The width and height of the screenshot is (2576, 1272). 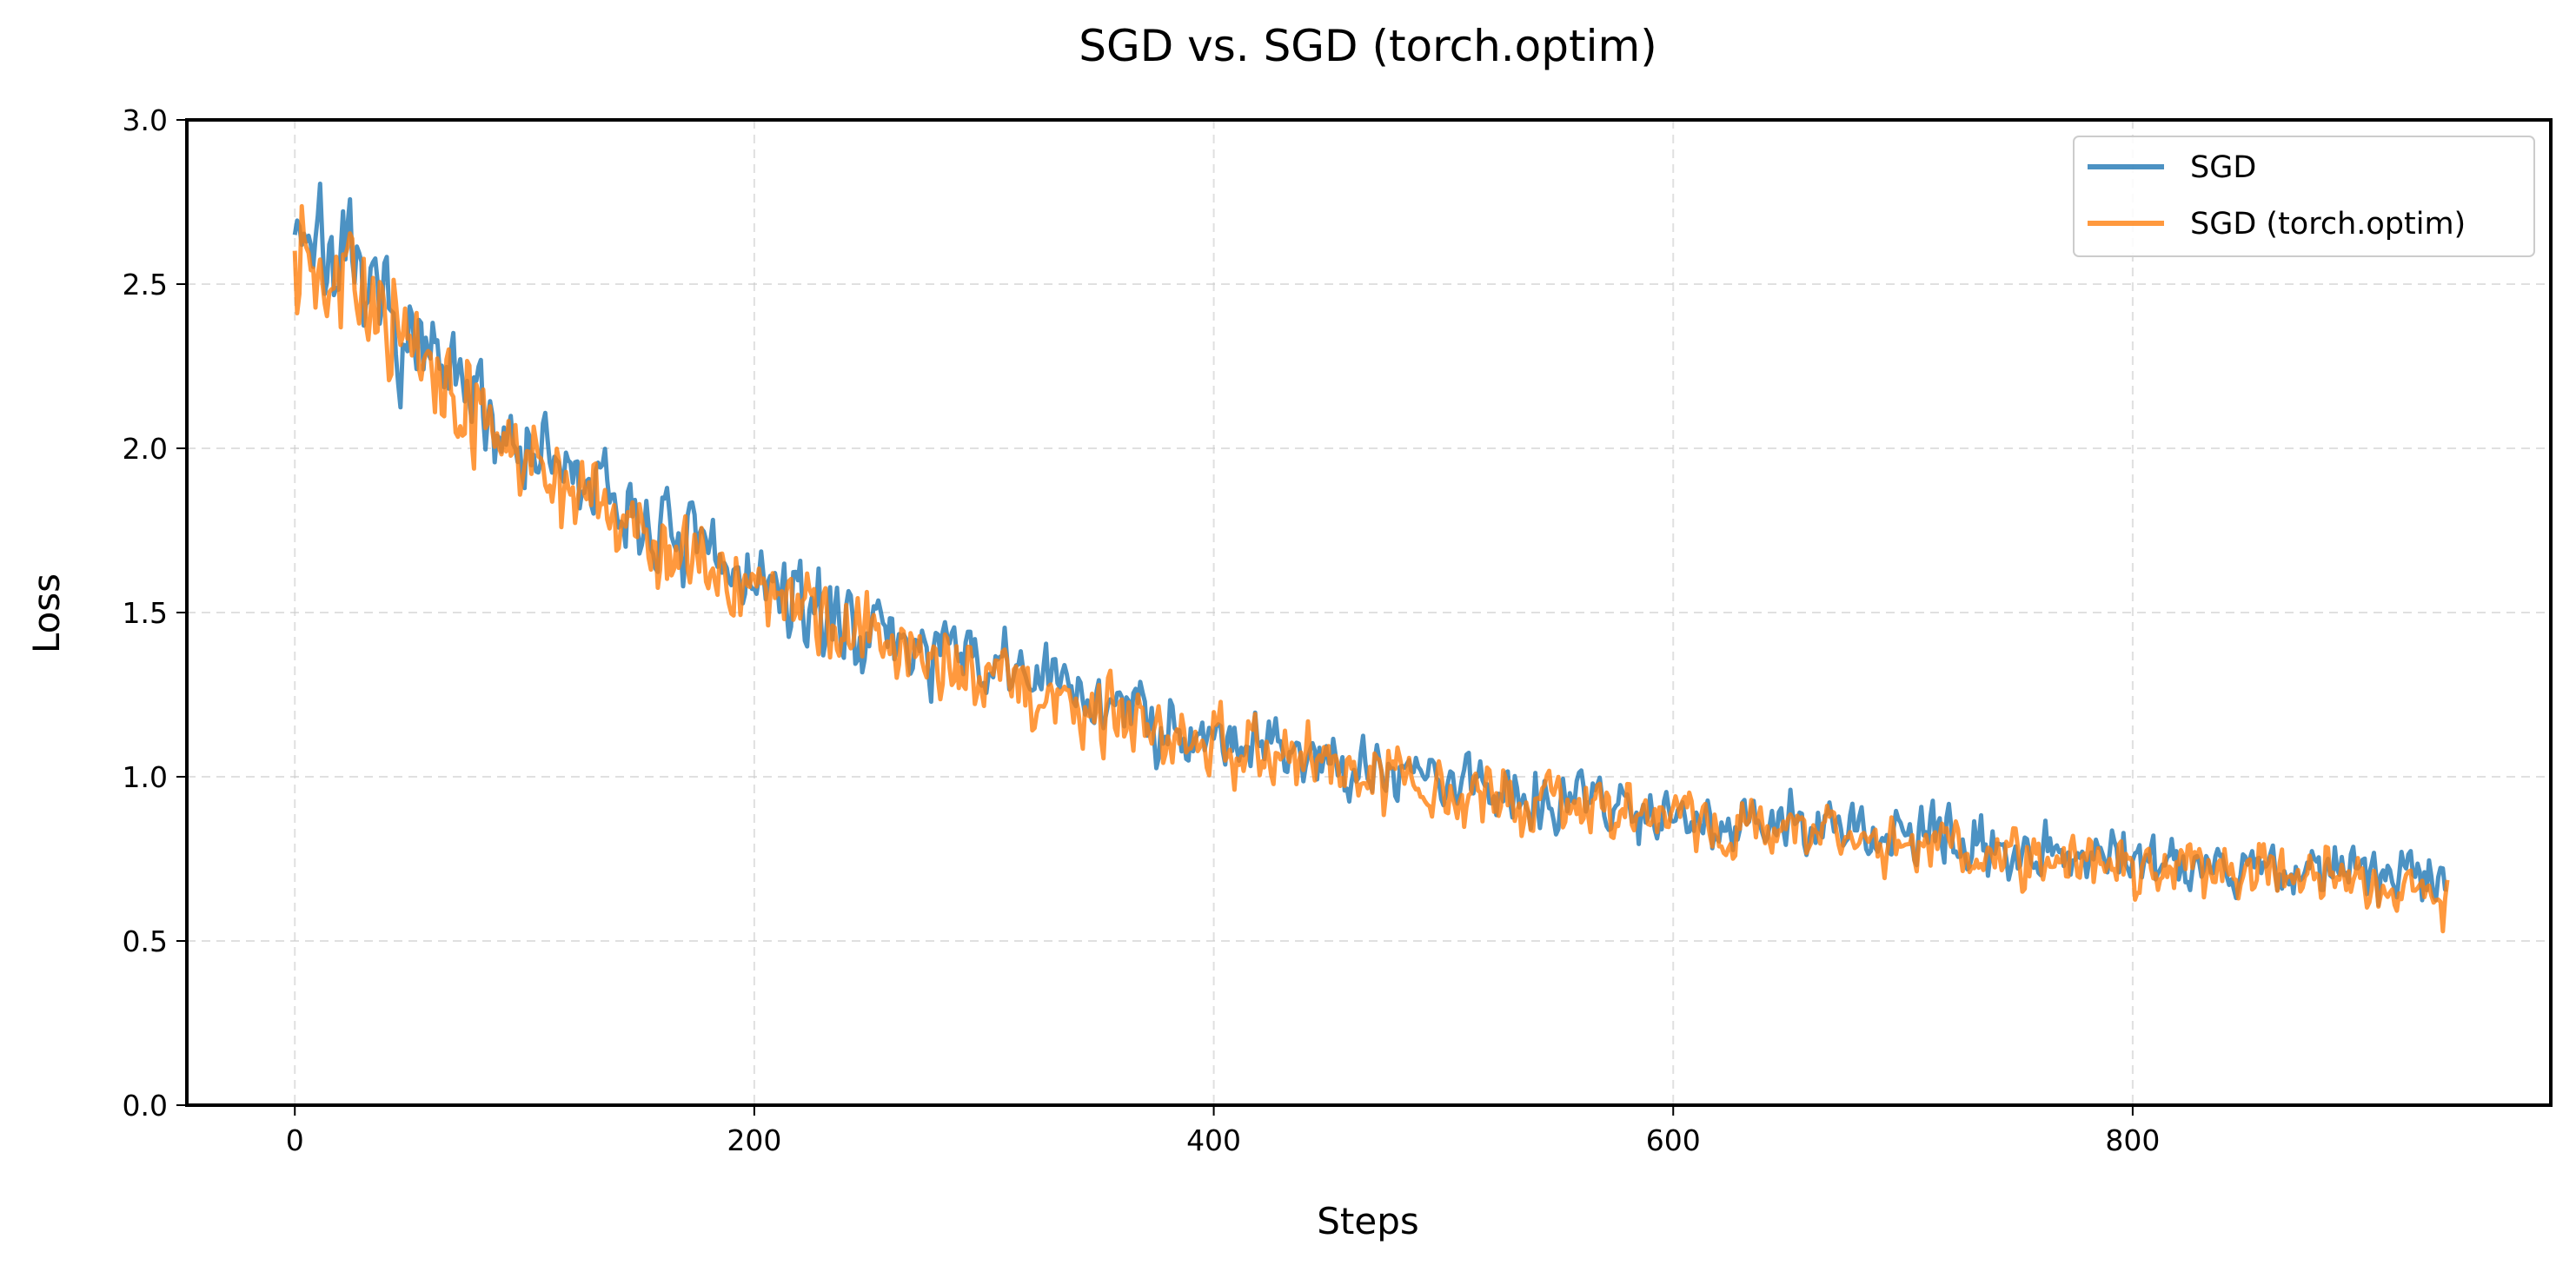 I want to click on x-tick-label: 600, so click(x=1673, y=1140).